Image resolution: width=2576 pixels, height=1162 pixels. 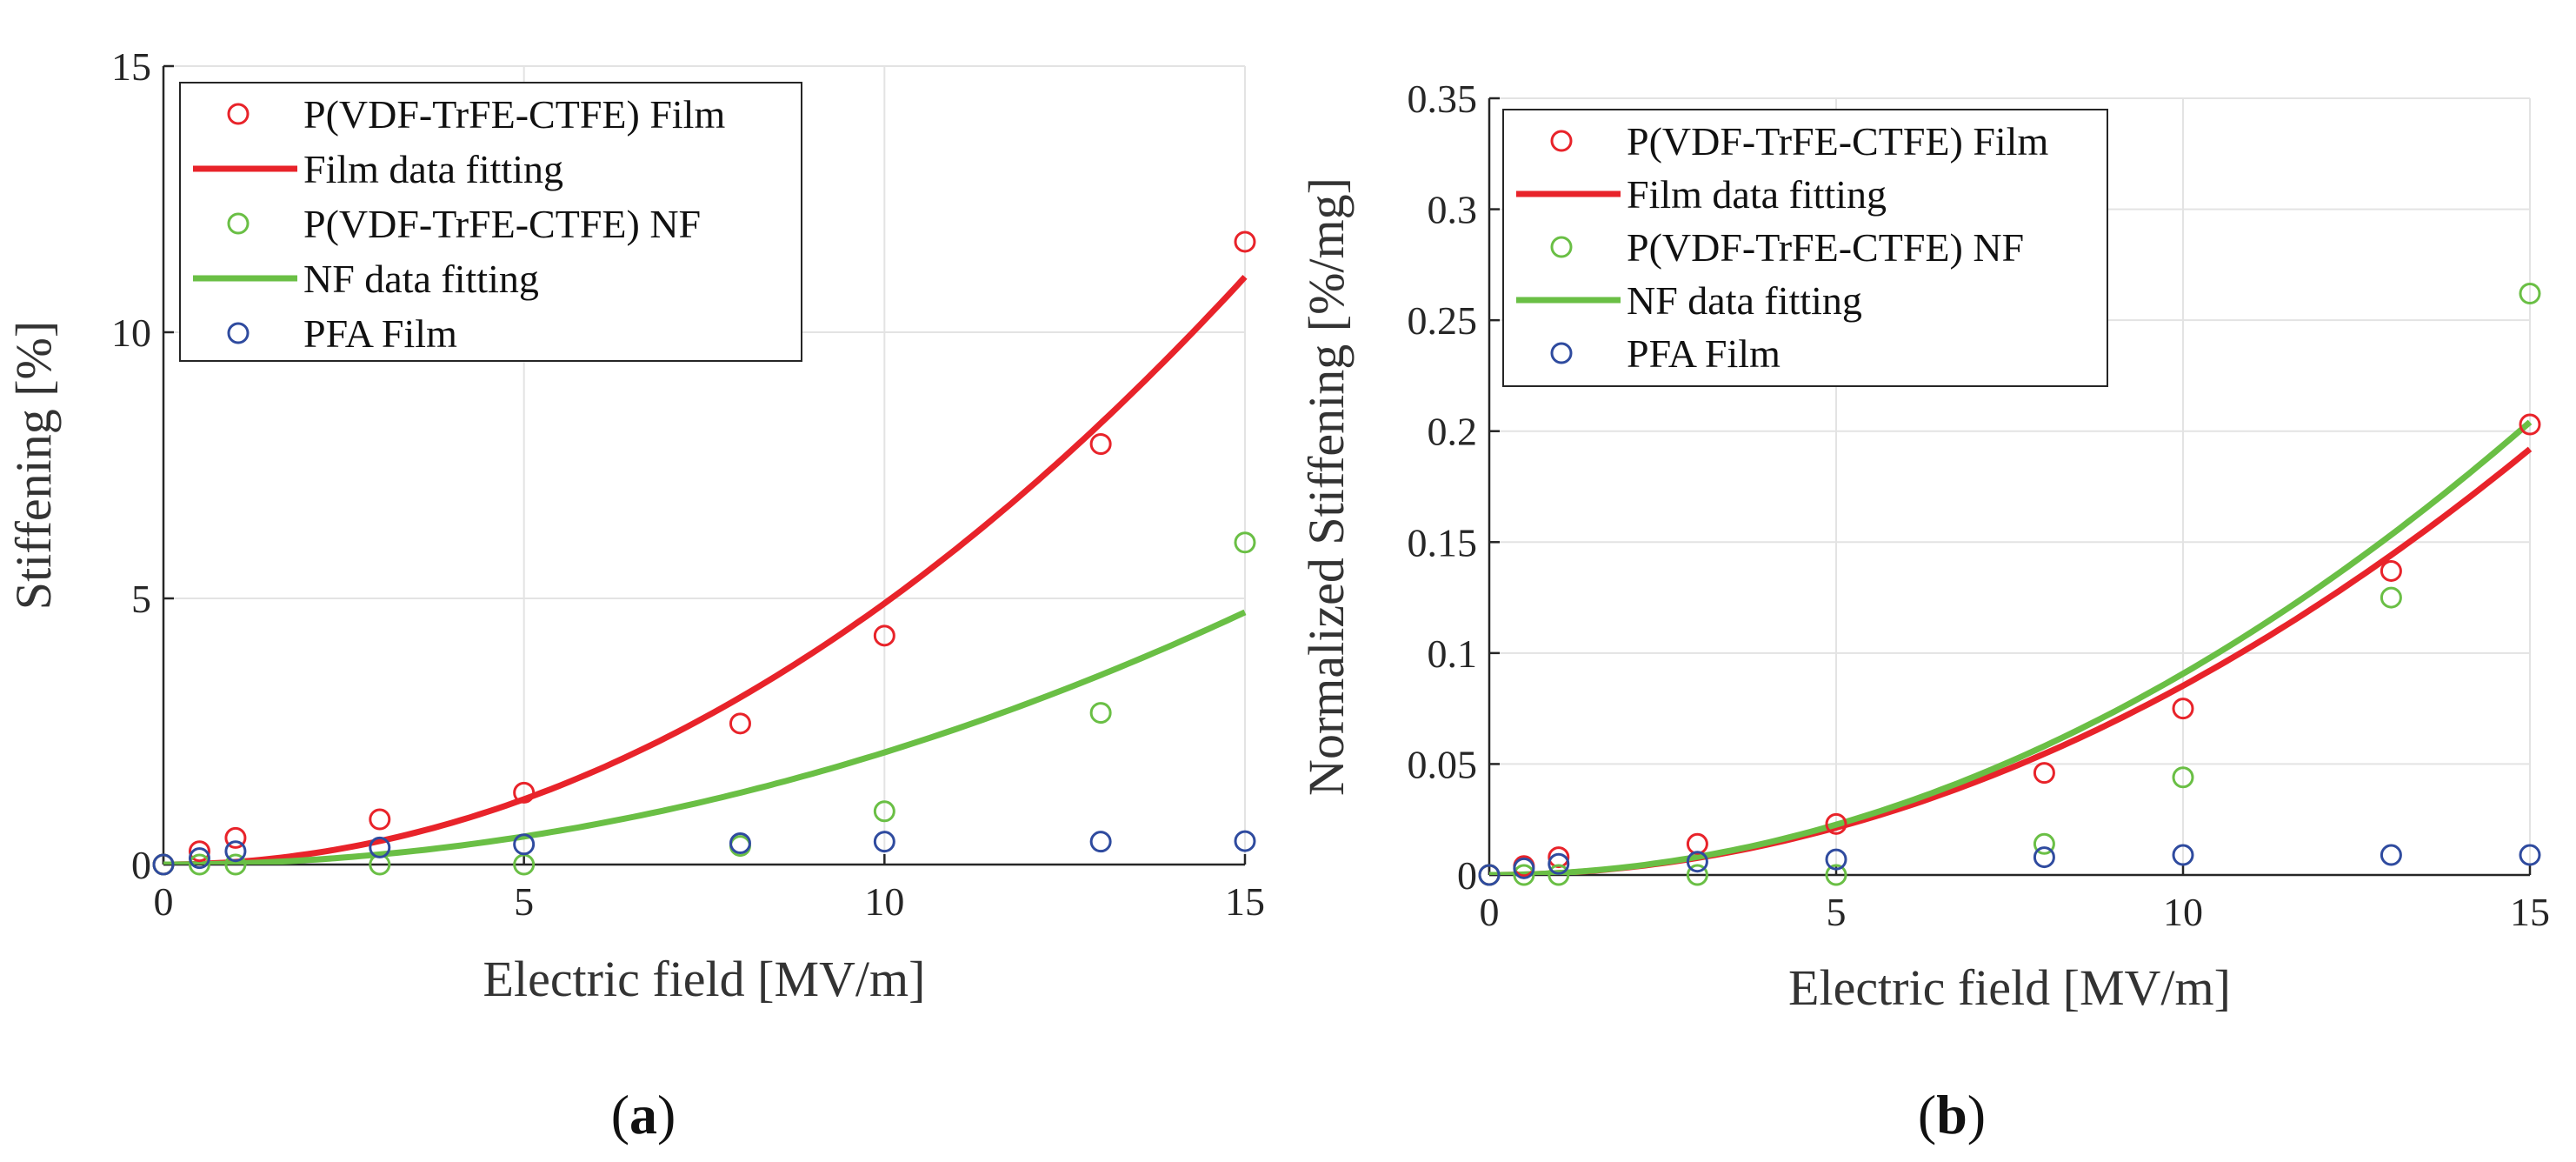 What do you see at coordinates (1952, 1114) in the screenshot?
I see `panel-label-b: (b)` at bounding box center [1952, 1114].